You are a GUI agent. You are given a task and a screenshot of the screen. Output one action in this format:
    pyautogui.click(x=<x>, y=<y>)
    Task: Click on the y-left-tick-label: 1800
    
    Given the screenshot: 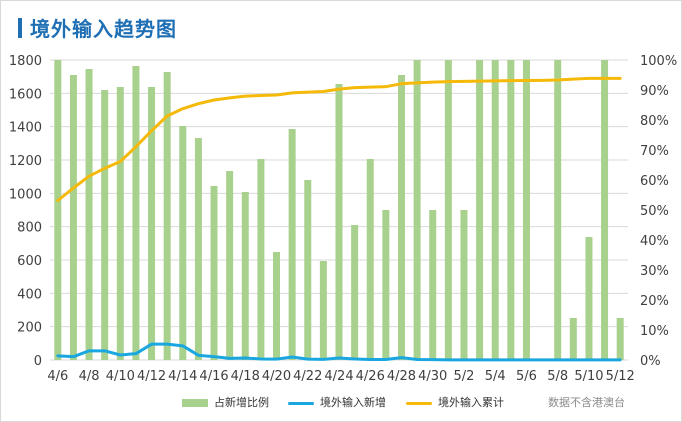 What is the action you would take?
    pyautogui.click(x=25, y=61)
    